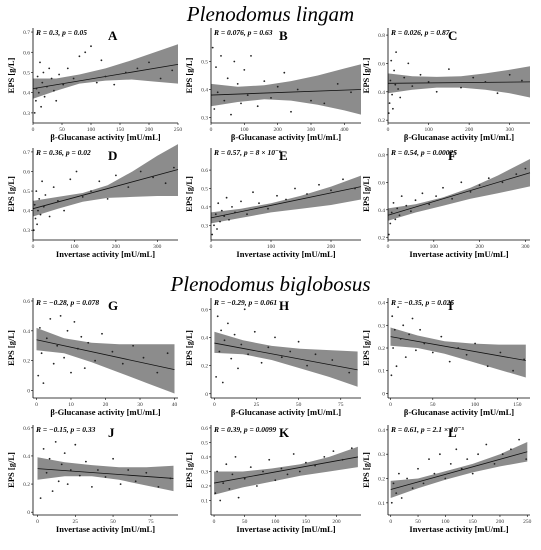 This screenshot has width=541, height=550. Describe the element at coordinates (111, 432) in the screenshot. I see `panel-letter: J` at that location.